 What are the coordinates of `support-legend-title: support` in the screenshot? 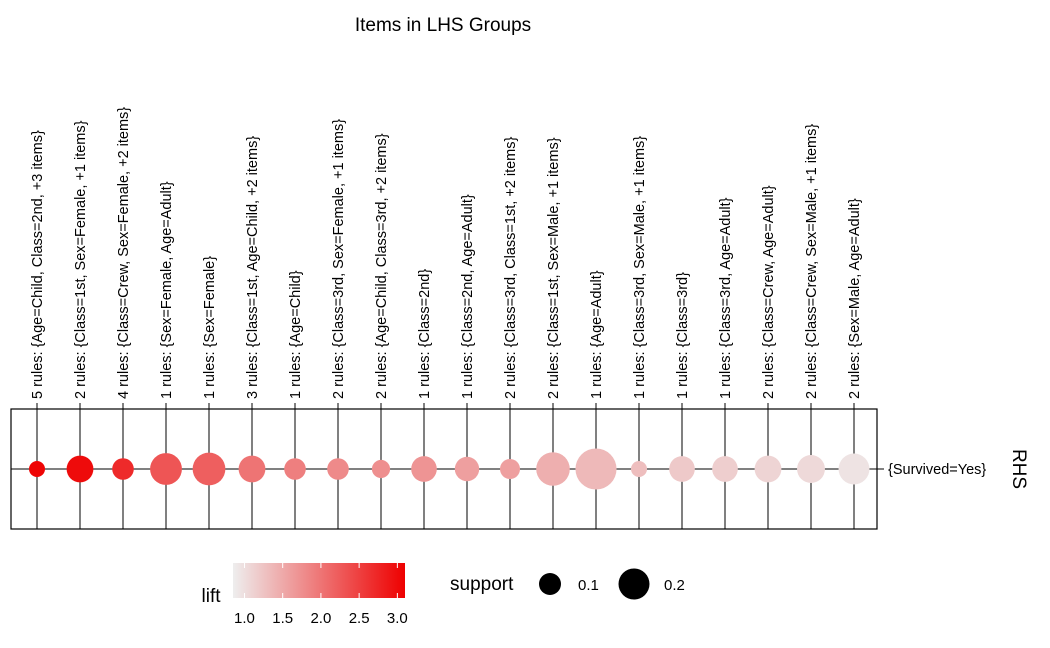 It's located at (482, 584).